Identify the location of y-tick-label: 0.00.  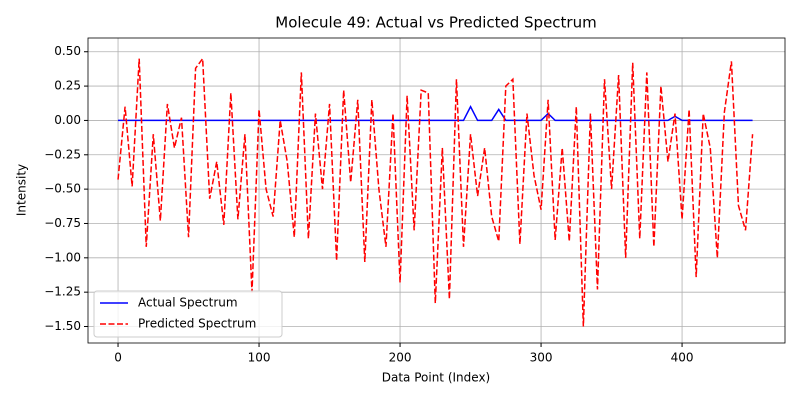
(67, 120).